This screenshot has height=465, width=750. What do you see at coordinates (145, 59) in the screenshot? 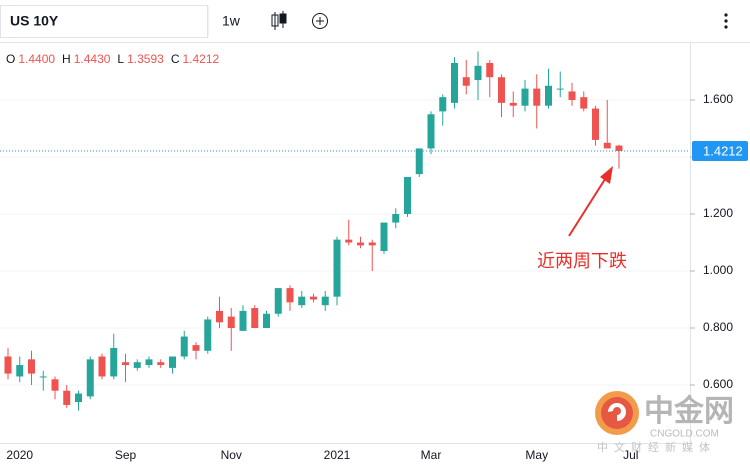
I see `ohlc-value: 1.3593` at bounding box center [145, 59].